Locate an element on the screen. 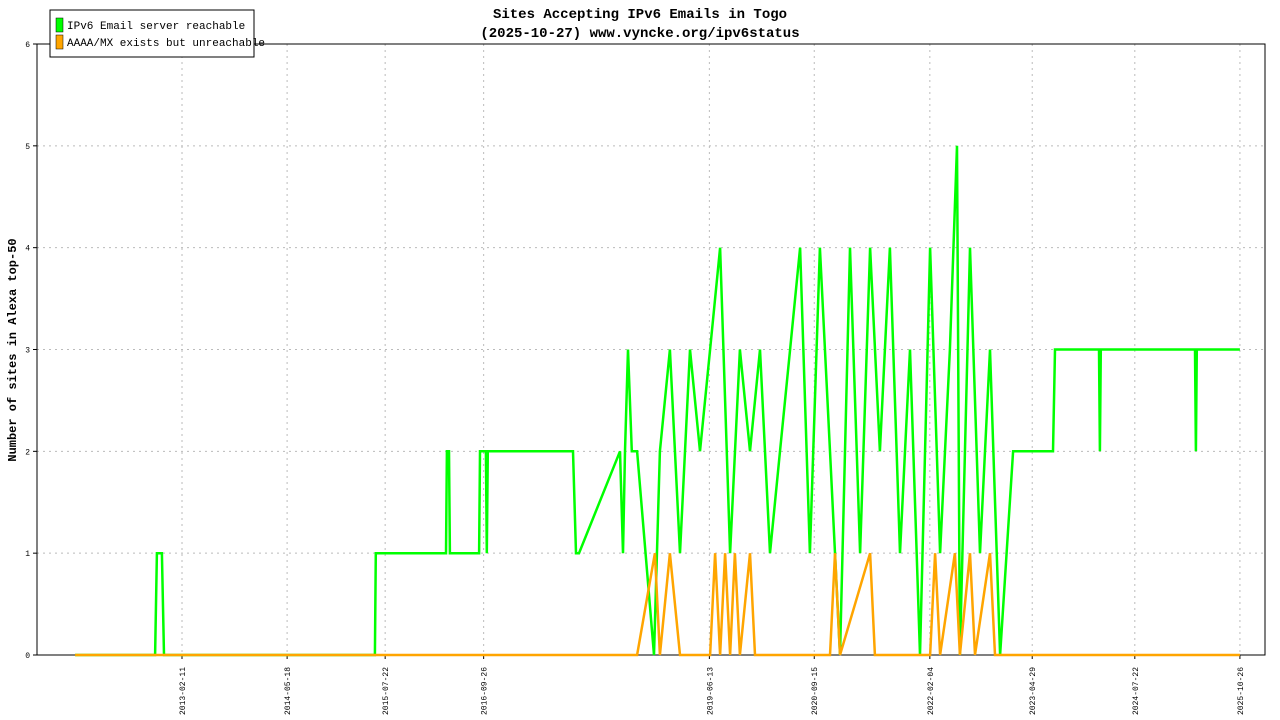  x-tick-label: 2013-02-11 is located at coordinates (183, 691).